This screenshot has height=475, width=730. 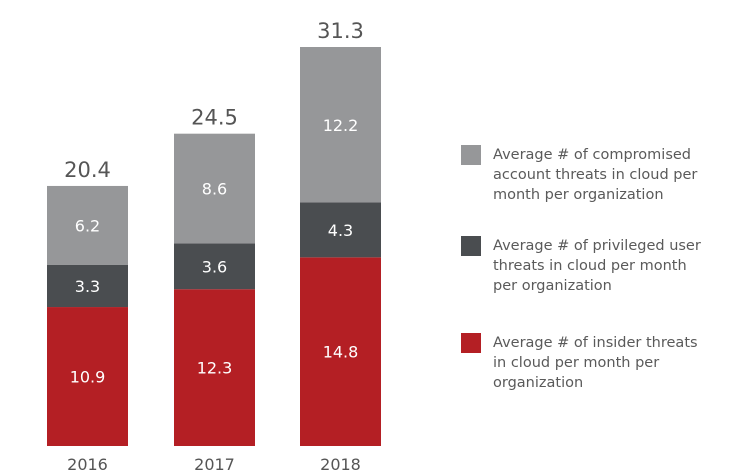 I want to click on bar-segment-2016-s0, so click(x=87, y=376).